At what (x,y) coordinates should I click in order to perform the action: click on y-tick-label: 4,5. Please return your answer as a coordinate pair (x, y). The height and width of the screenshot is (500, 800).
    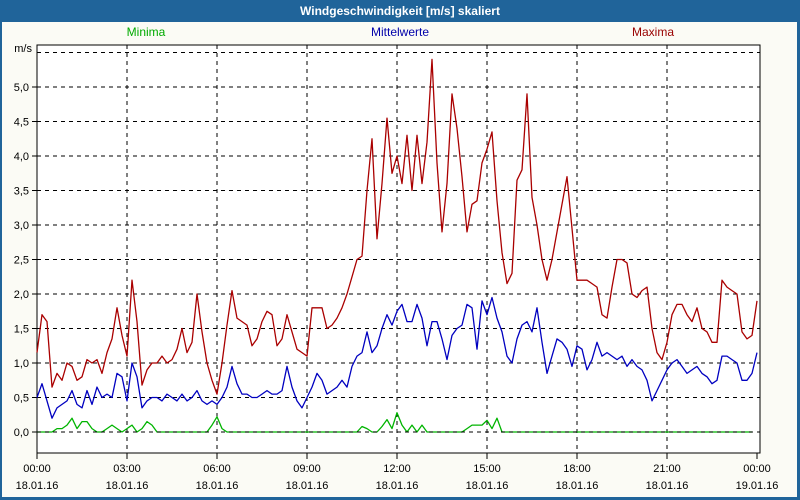
    Looking at the image, I should click on (21, 123).